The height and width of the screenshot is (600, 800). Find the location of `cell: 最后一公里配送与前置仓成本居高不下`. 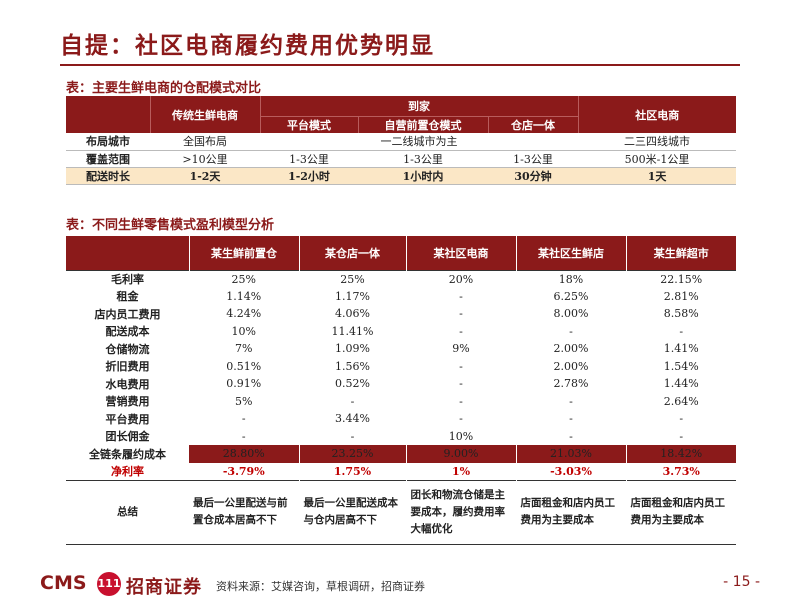

cell: 最后一公里配送与前置仓成本居高不下 is located at coordinates (244, 512).